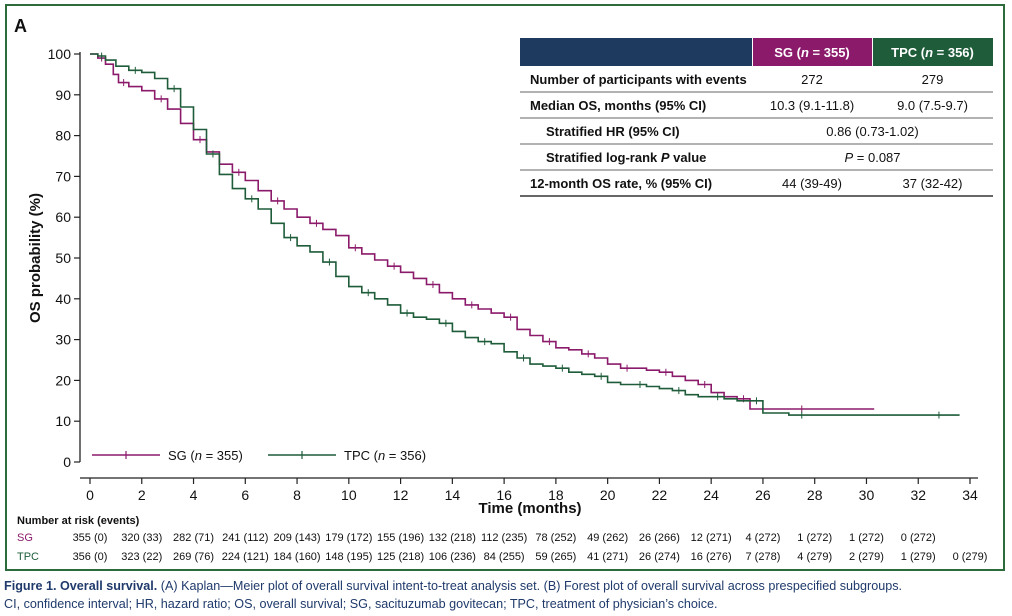  What do you see at coordinates (452, 538) in the screenshot?
I see `sg-at-risk-value: 132 (218)` at bounding box center [452, 538].